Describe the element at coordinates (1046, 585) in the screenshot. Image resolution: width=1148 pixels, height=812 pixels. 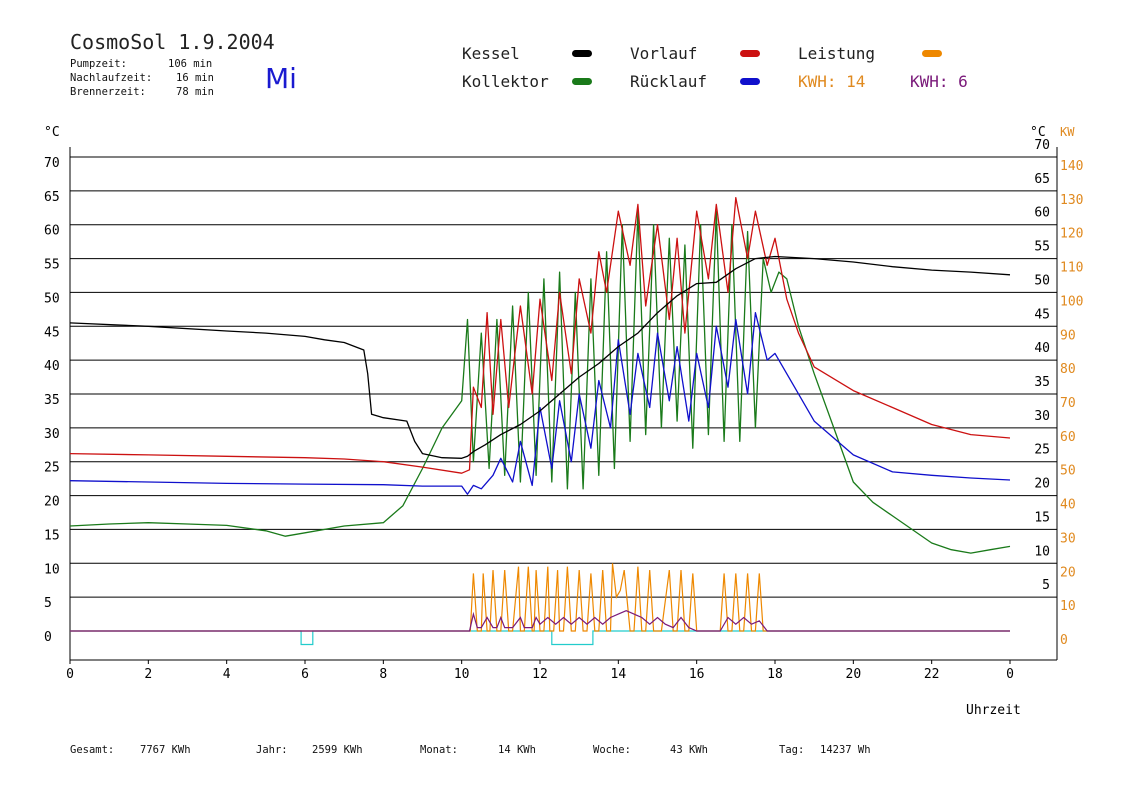
I see `y-tick-label-right-c: 5` at that location.